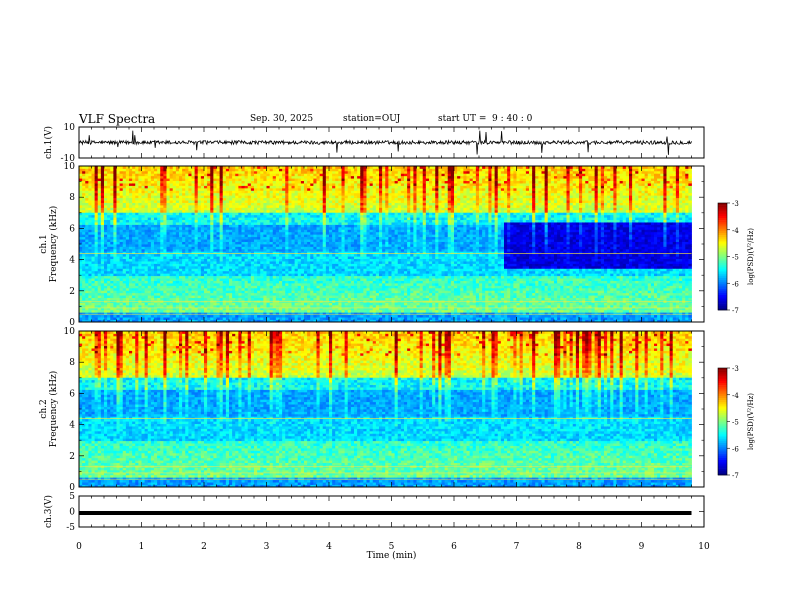 The height and width of the screenshot is (612, 792). Describe the element at coordinates (72, 513) in the screenshot. I see `ch3-waveform-ytick-1: 0` at that location.